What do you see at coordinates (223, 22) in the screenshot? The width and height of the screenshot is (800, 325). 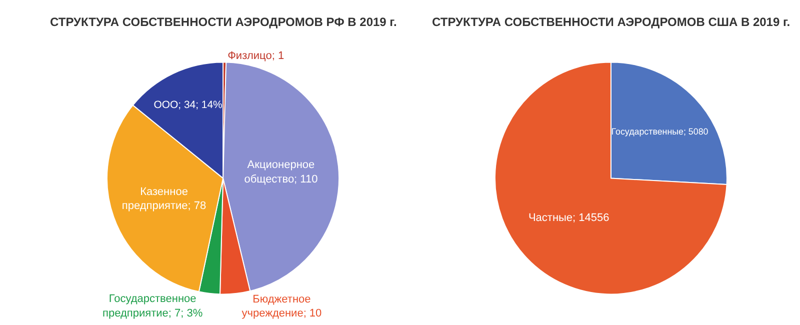 I see `chart-title: СТРУКТУРА СОБСТВЕННОСТИ АЭРОДРОМОВ РФ В 2019 г.` at bounding box center [223, 22].